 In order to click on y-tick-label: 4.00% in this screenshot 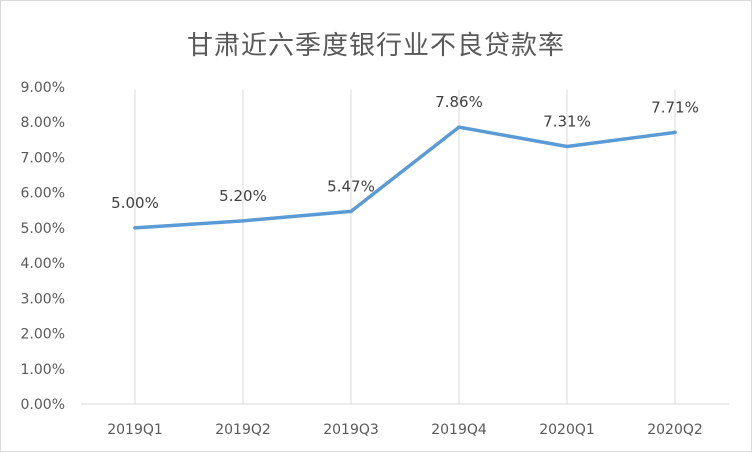, I will do `click(43, 264)`.